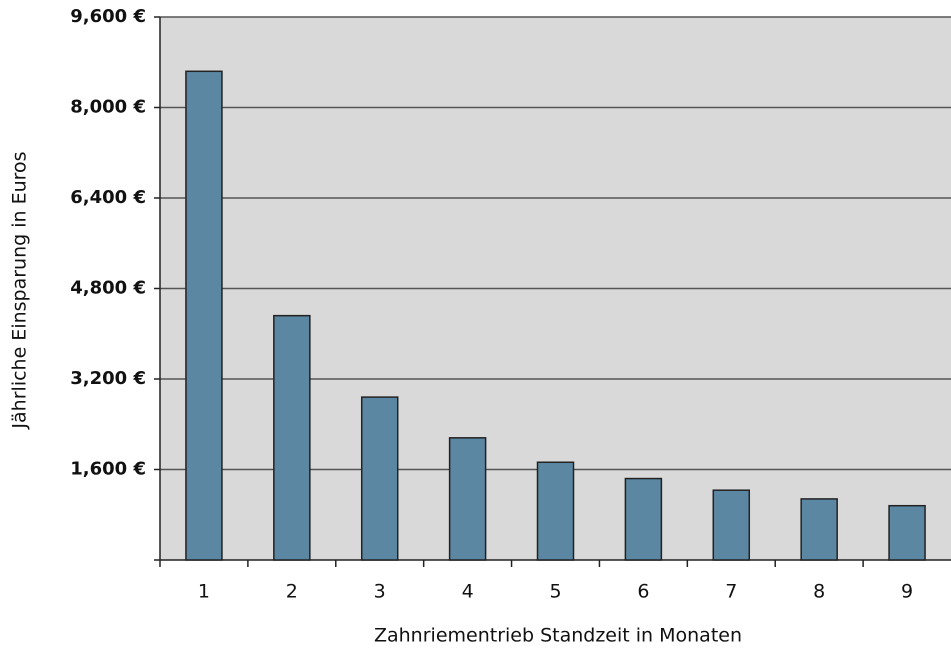 The height and width of the screenshot is (651, 951). Describe the element at coordinates (731, 592) in the screenshot. I see `x-tick-label: 7` at that location.